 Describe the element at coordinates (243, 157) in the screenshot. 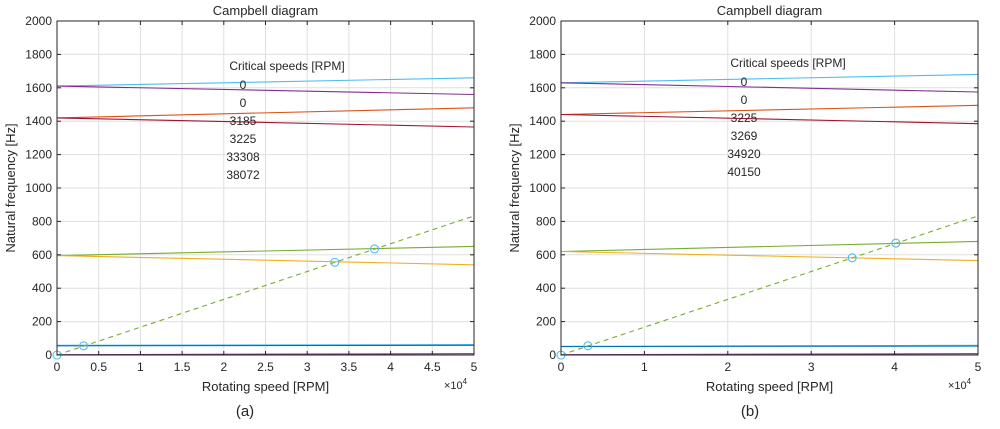

I see `critical-speed-value: 33308` at that location.